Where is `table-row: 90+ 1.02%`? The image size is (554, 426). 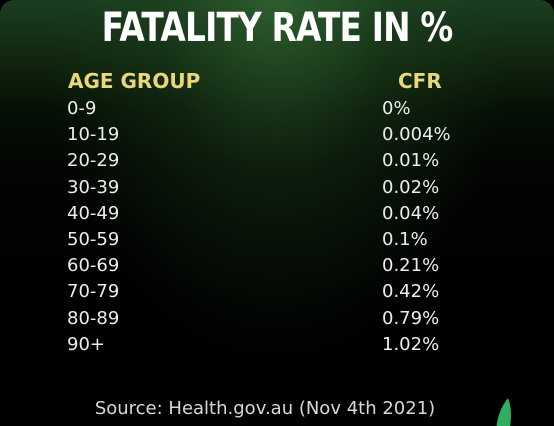 table-row: 90+ 1.02% is located at coordinates (277, 345).